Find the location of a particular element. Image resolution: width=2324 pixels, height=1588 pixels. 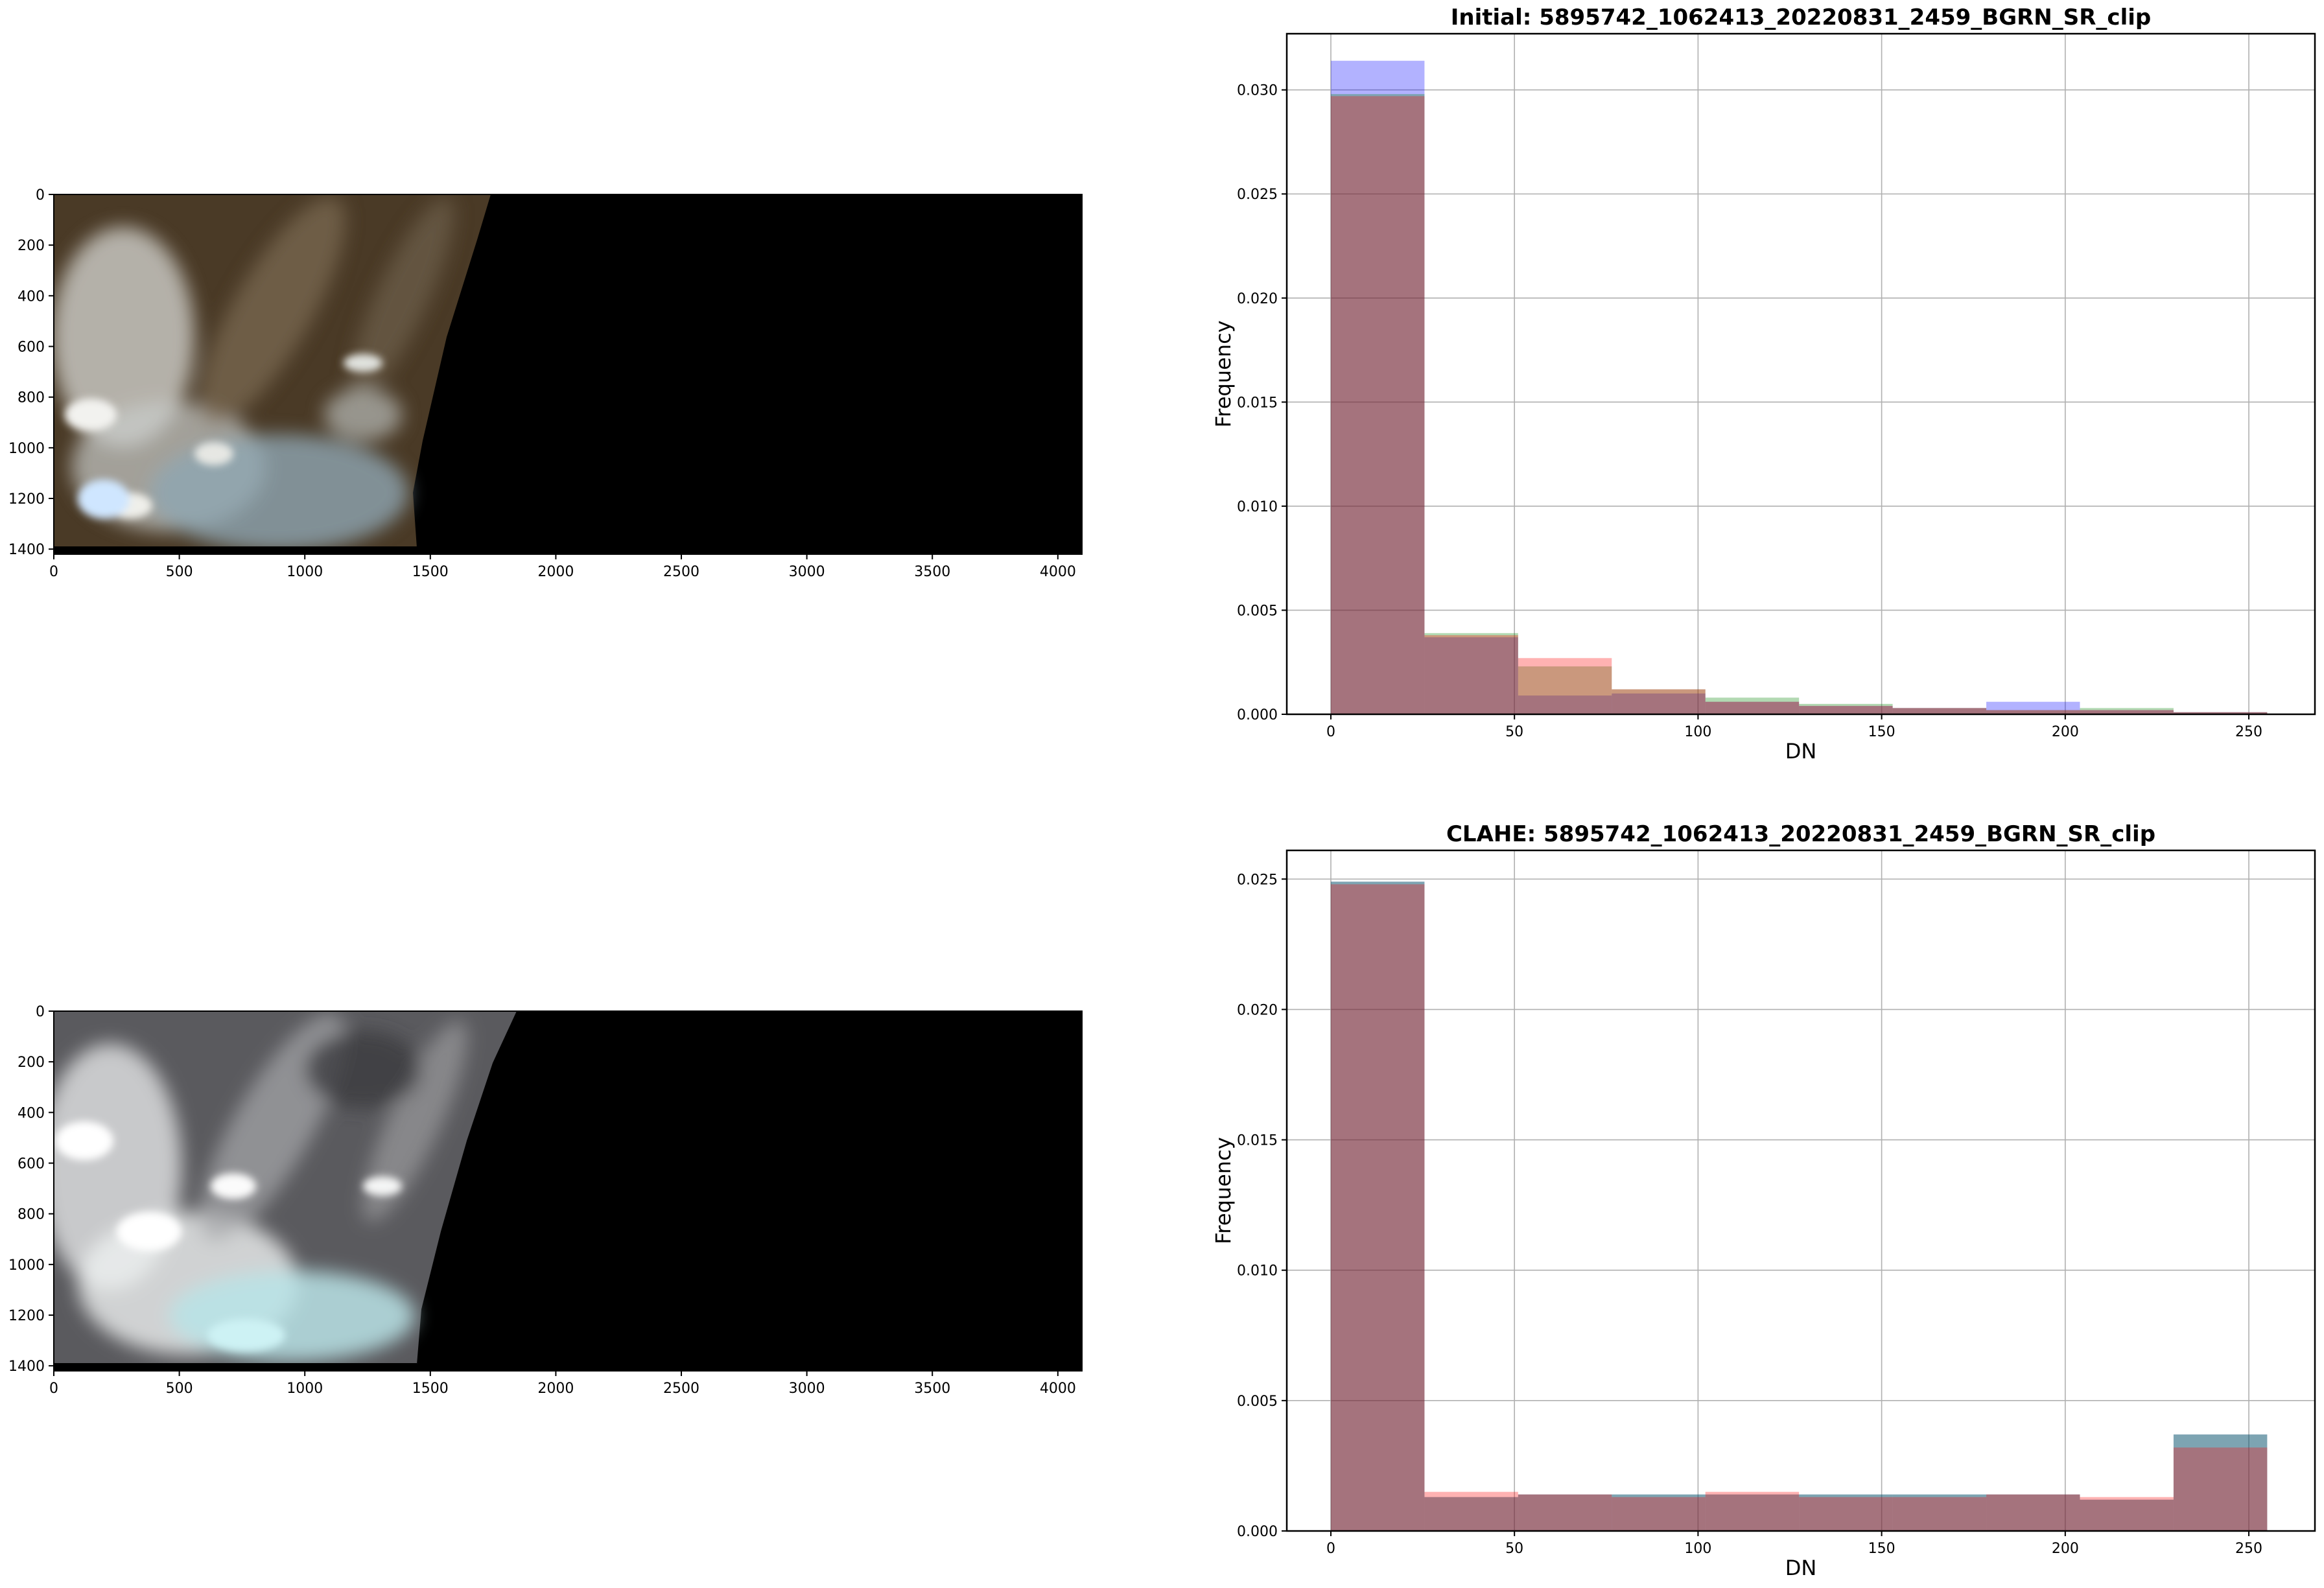

y-tick-label: 800 is located at coordinates (31, 398).